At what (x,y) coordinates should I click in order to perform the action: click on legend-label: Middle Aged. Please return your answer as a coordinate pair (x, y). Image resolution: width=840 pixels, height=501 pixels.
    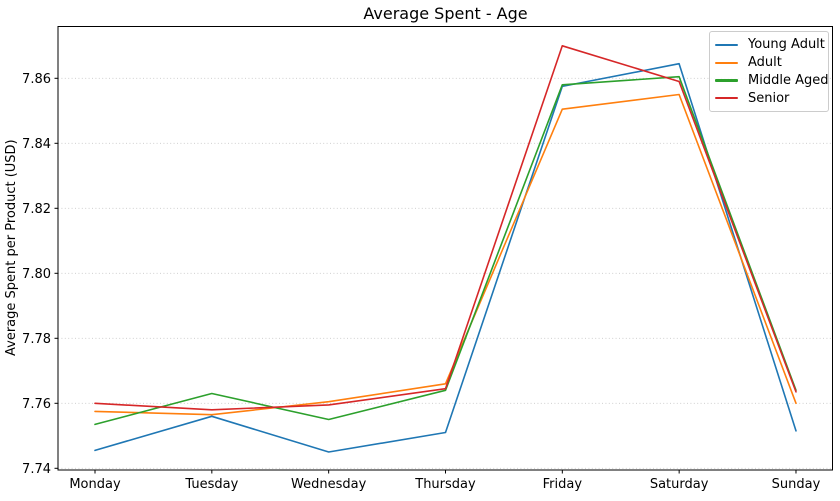
    Looking at the image, I should click on (788, 80).